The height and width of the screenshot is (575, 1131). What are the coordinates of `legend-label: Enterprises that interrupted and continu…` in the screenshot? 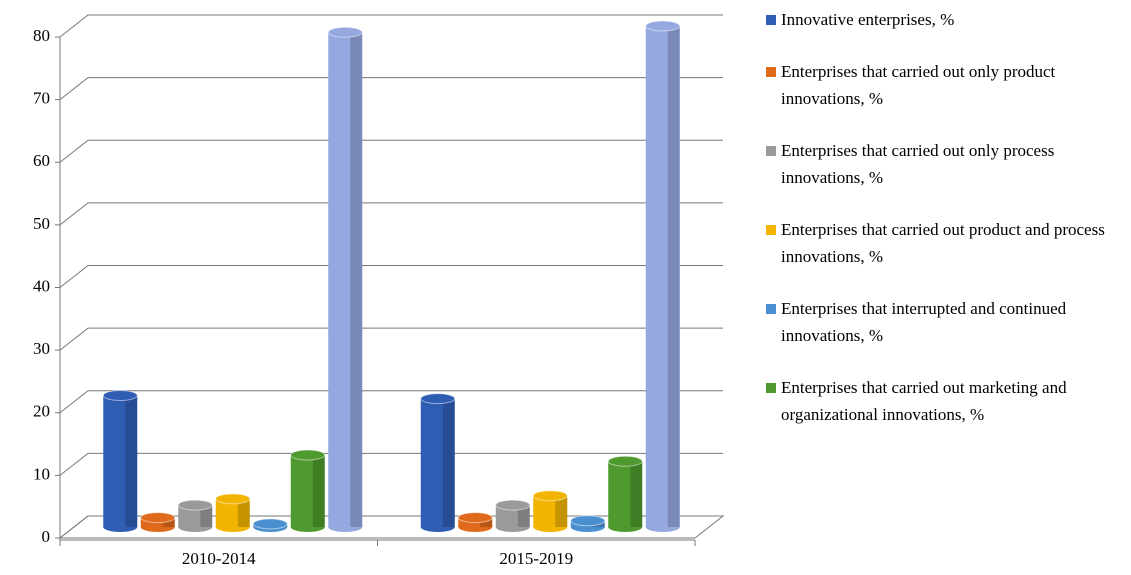 It's located at (924, 322).